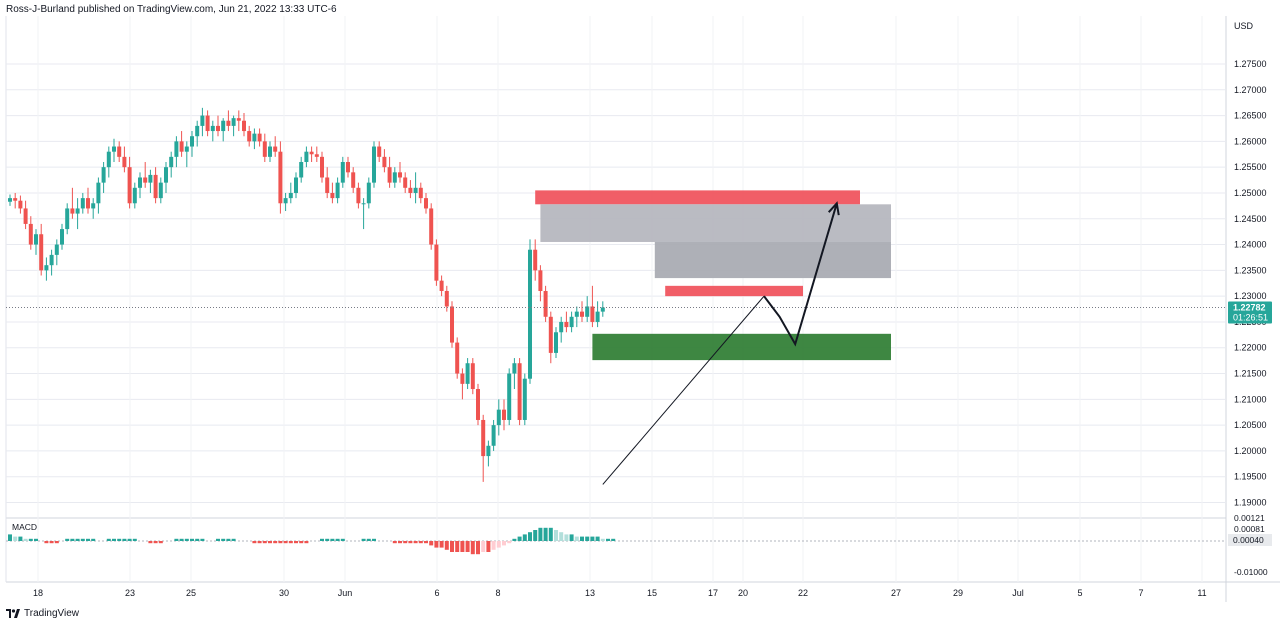 The height and width of the screenshot is (626, 1280). I want to click on demand-zone, so click(741, 347).